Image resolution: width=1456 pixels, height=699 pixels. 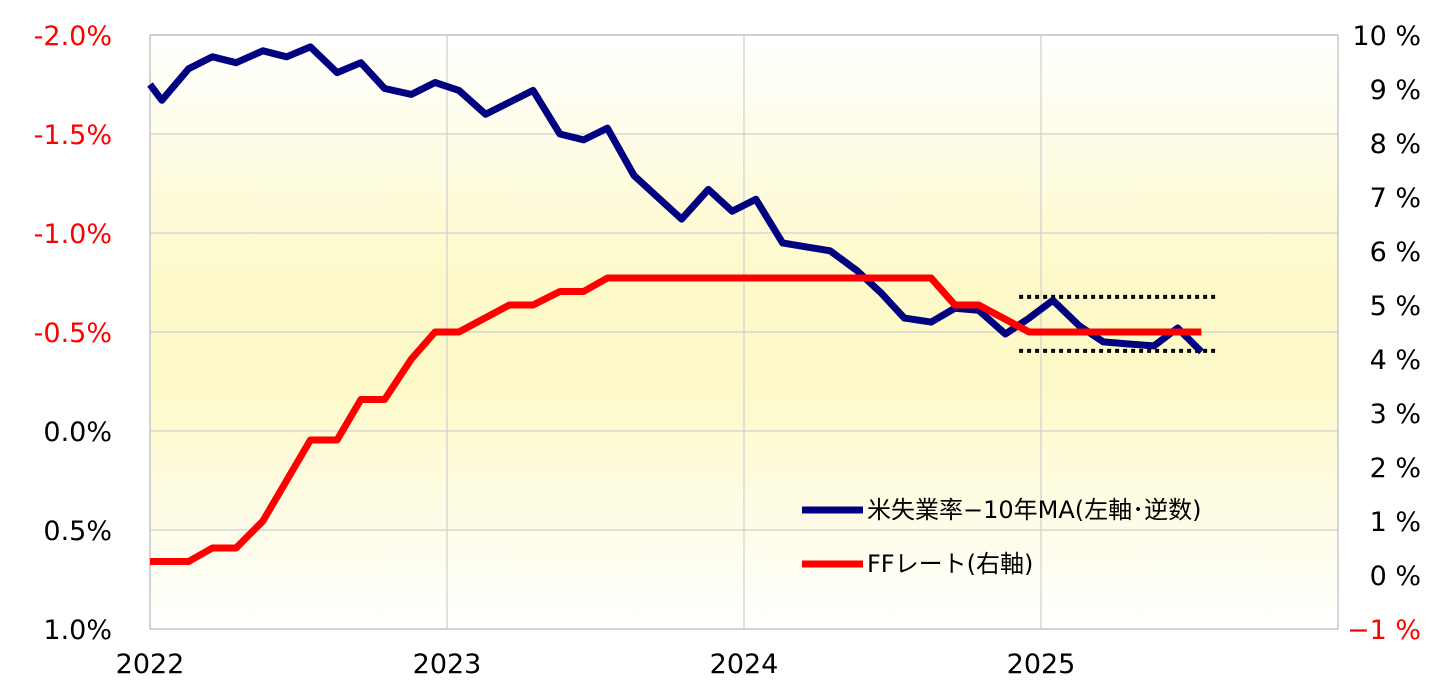 What do you see at coordinates (73, 36) in the screenshot?
I see `left-tick-label: -2.0%` at bounding box center [73, 36].